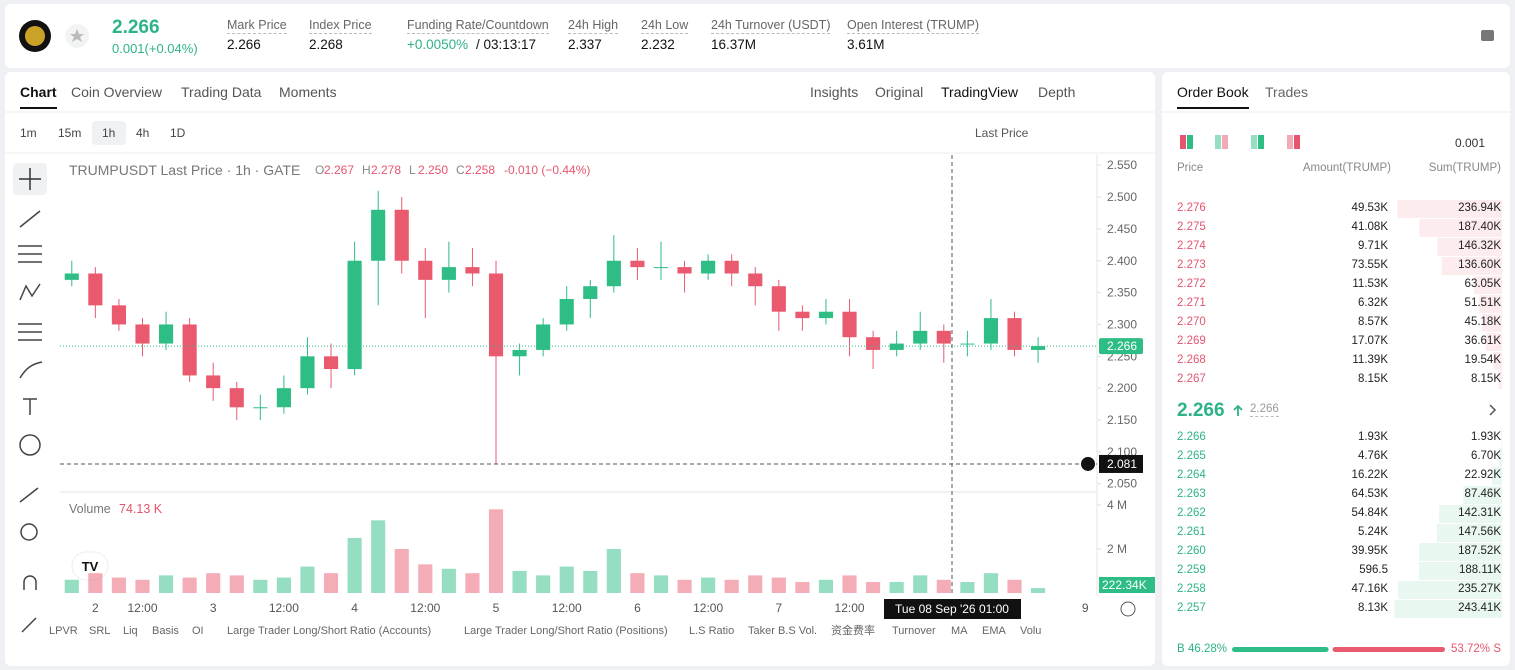  Describe the element at coordinates (354, 608) in the screenshot. I see `x-tick-label: 4` at that location.